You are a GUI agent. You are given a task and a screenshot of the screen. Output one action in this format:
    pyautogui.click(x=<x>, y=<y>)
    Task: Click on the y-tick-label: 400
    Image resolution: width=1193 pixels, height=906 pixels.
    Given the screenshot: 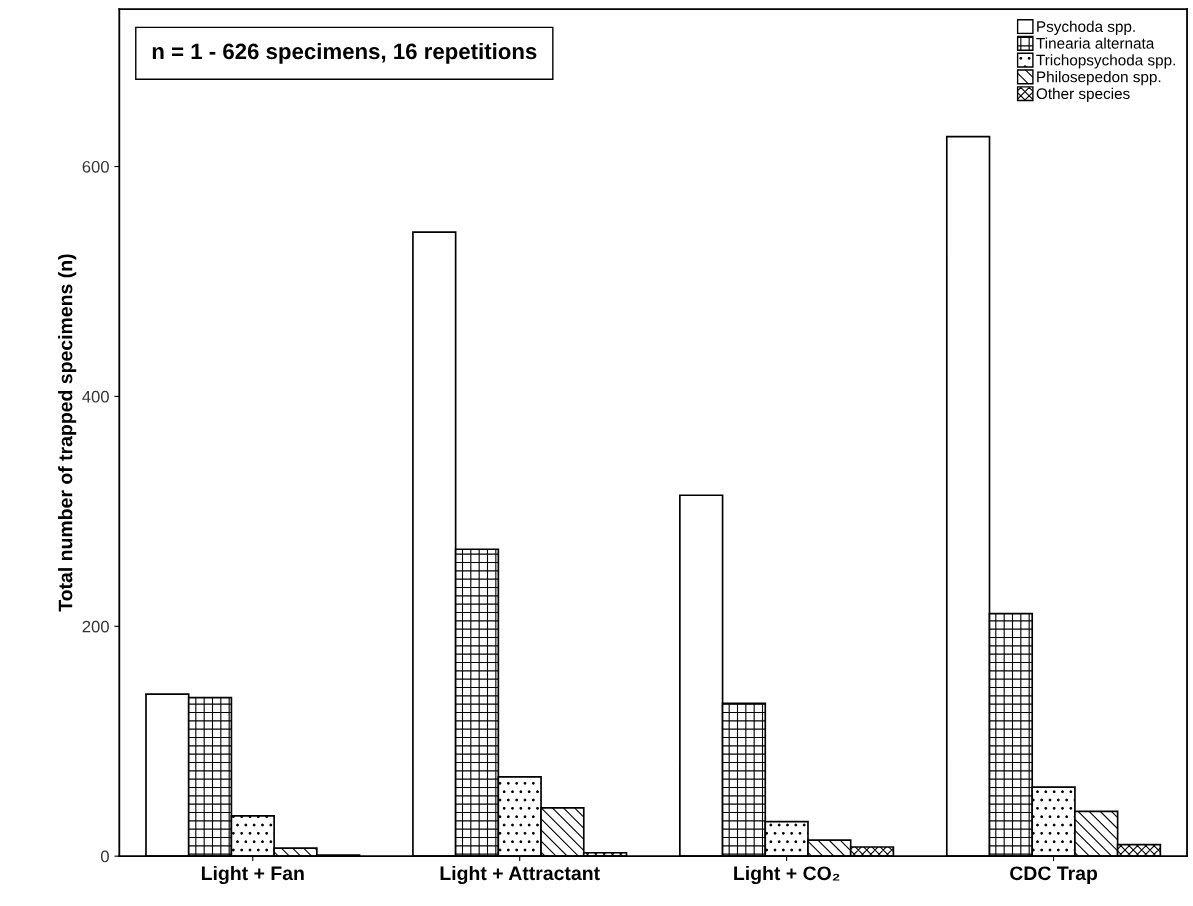 What is the action you would take?
    pyautogui.click(x=95, y=396)
    